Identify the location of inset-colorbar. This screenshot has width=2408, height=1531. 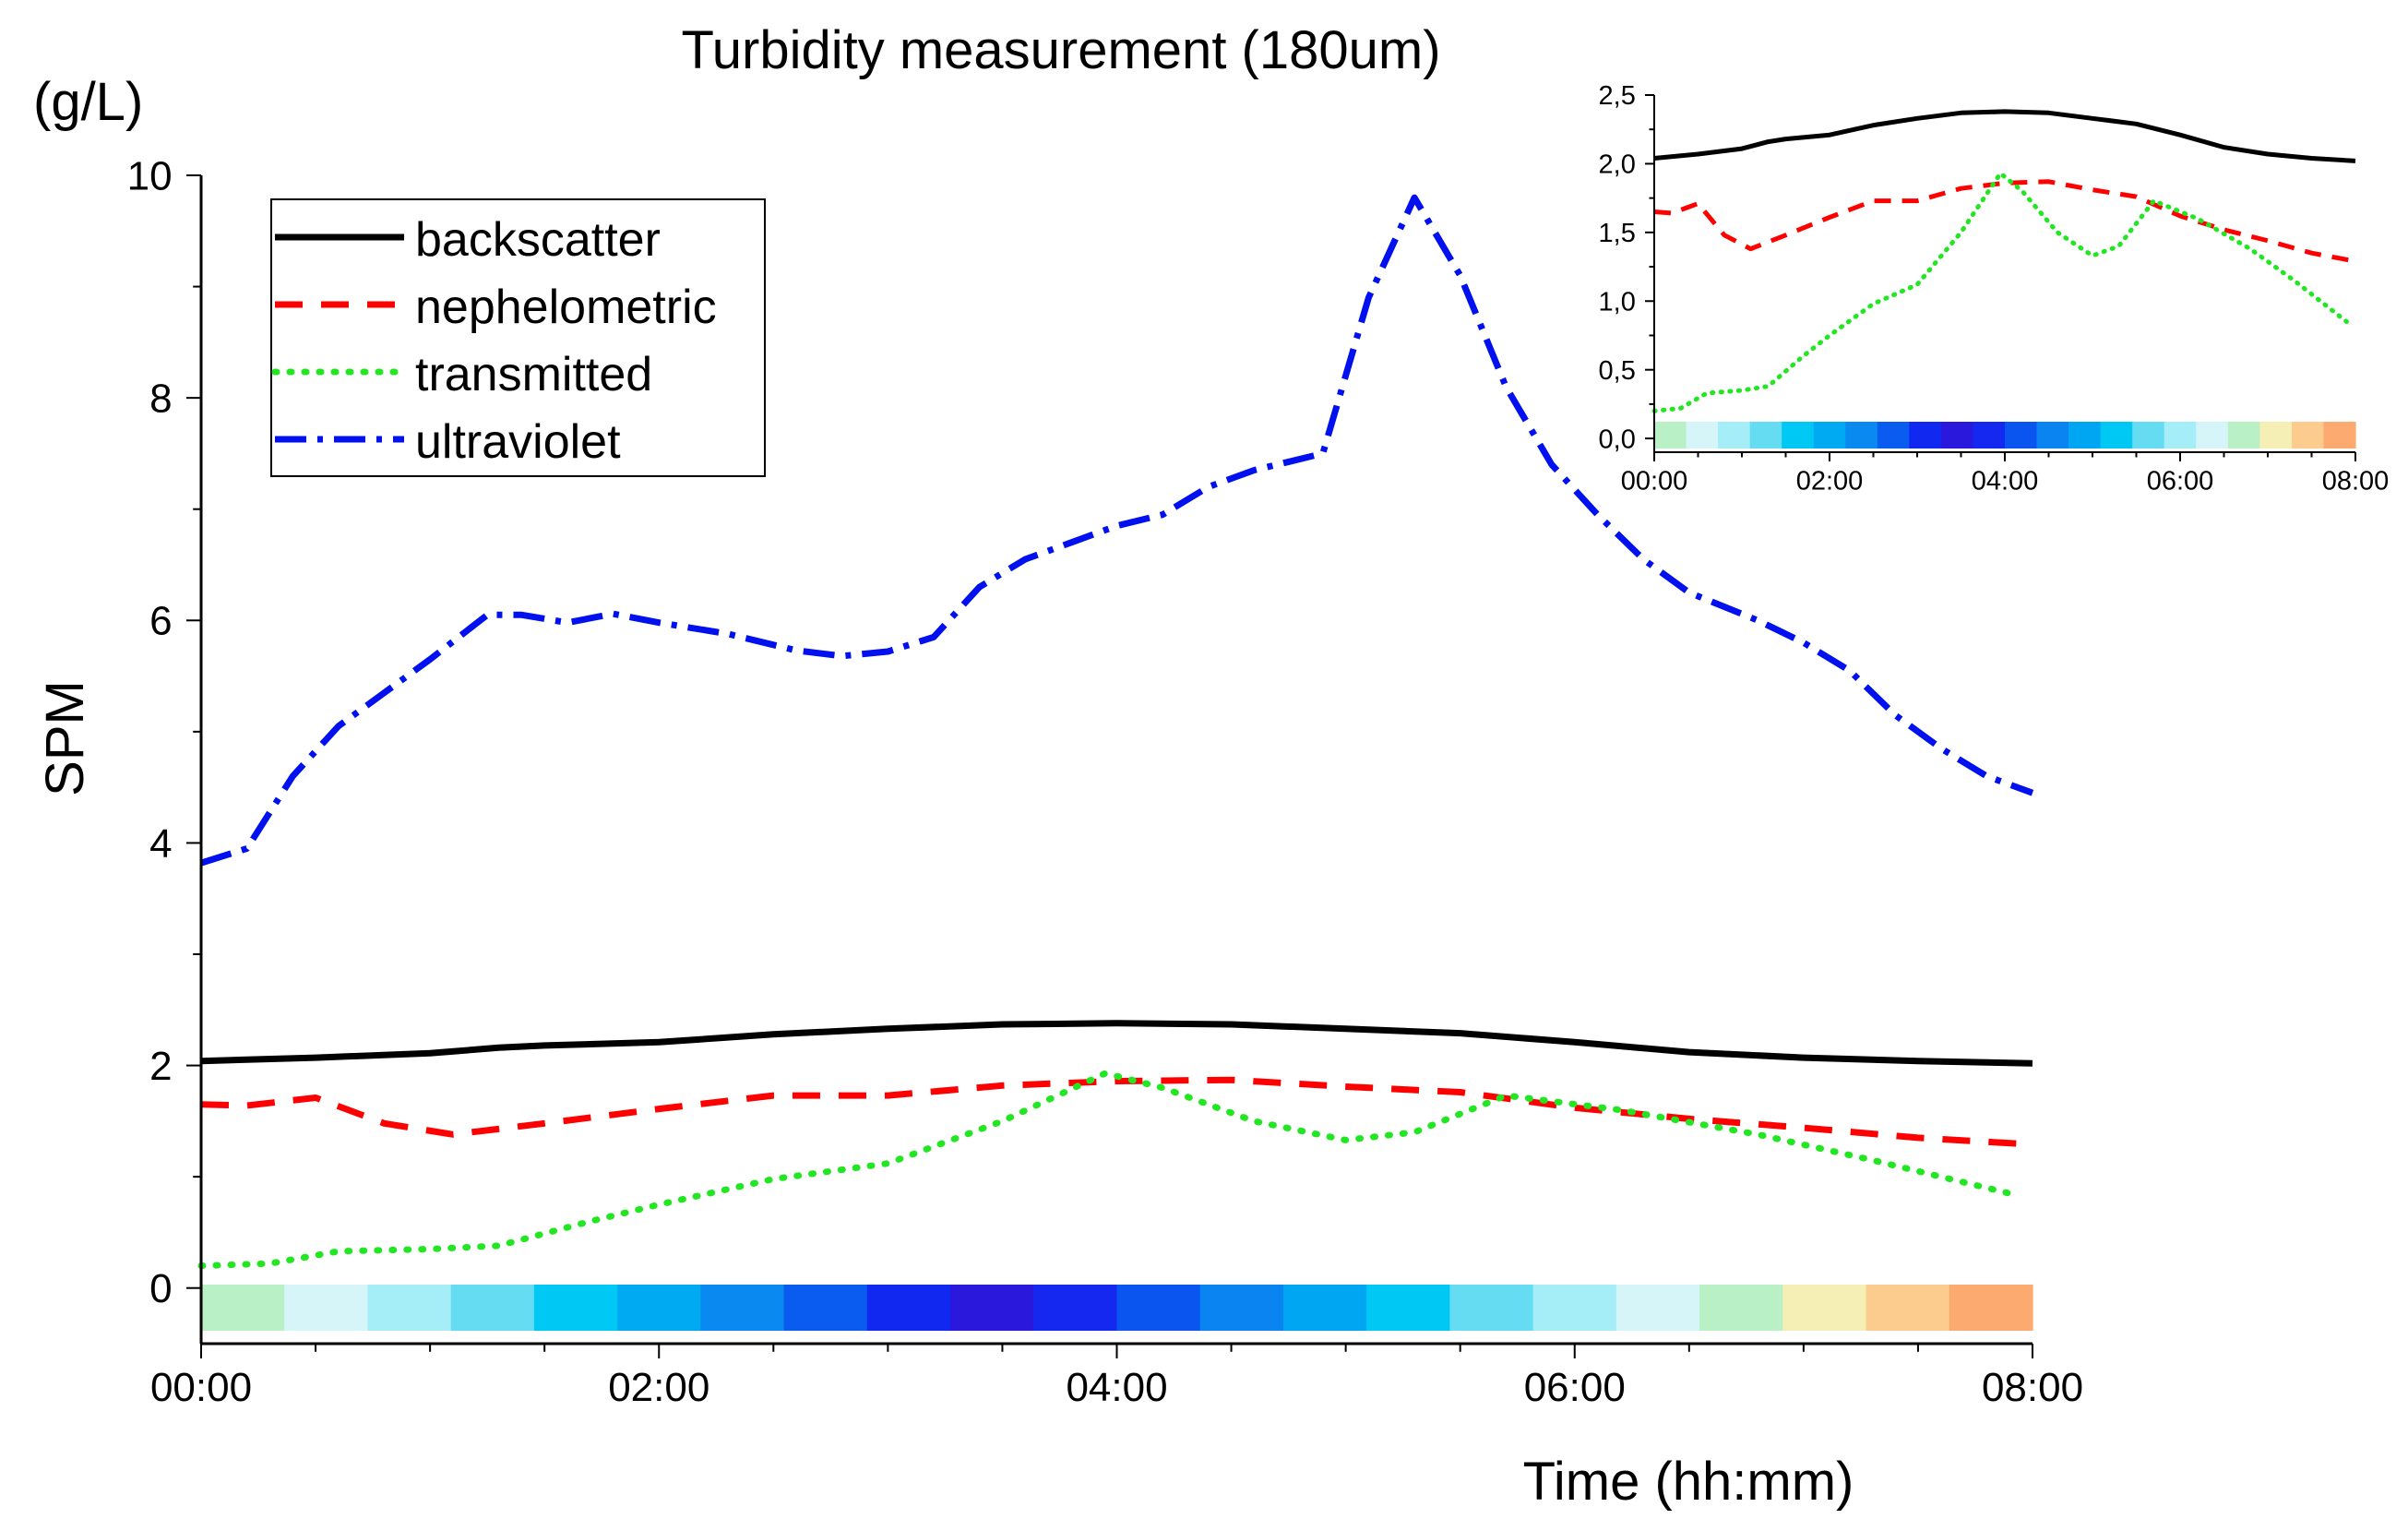
(2005, 435).